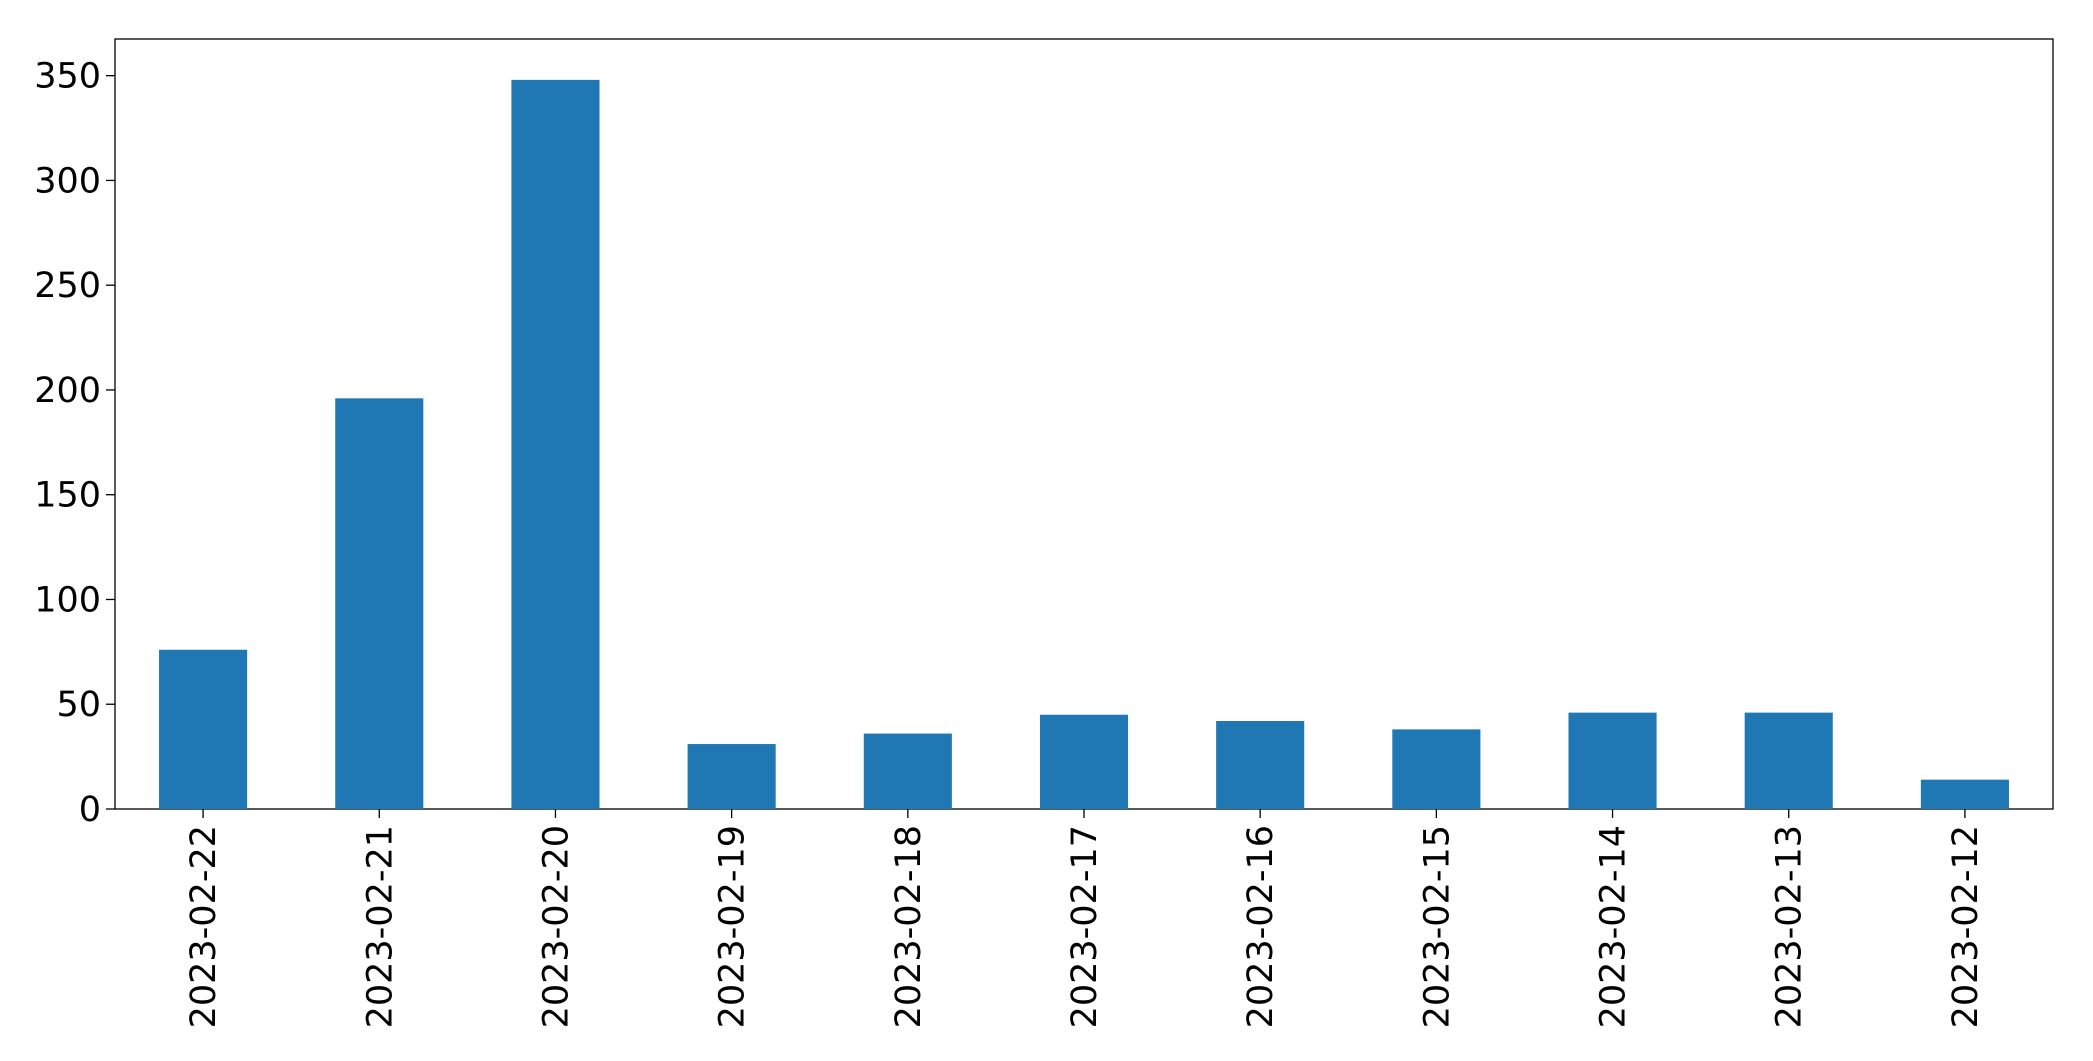 Image resolution: width=2093 pixels, height=1061 pixels. Describe the element at coordinates (90, 810) in the screenshot. I see `y-tick-label: 0` at that location.